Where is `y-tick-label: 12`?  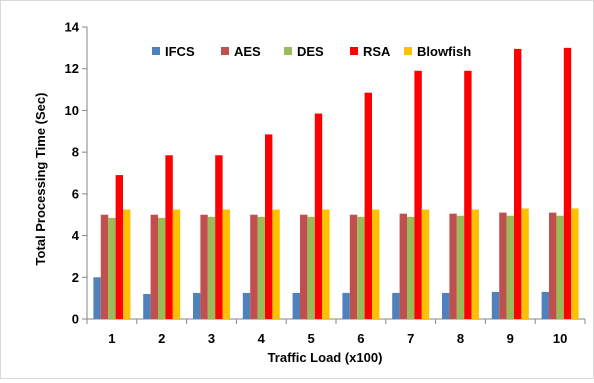
y-tick-label: 12 is located at coordinates (72, 68).